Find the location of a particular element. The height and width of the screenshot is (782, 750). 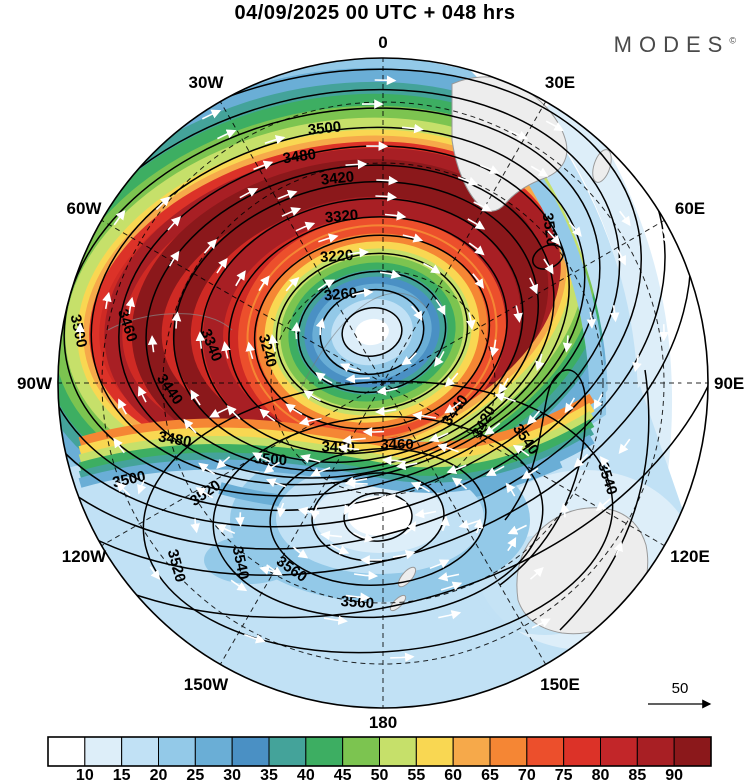

antarctica-coastline is located at coordinates (364, 341).